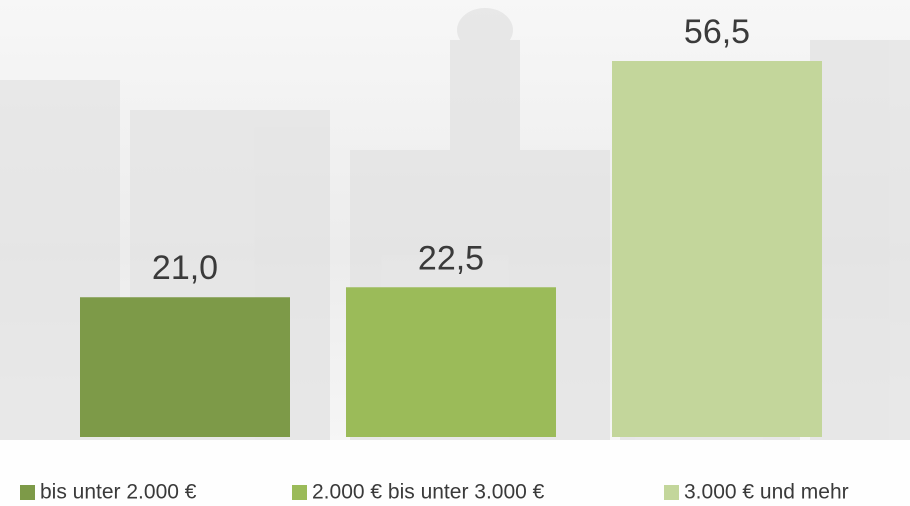 Image resolution: width=910 pixels, height=506 pixels. What do you see at coordinates (717, 32) in the screenshot?
I see `value-label: 56,5` at bounding box center [717, 32].